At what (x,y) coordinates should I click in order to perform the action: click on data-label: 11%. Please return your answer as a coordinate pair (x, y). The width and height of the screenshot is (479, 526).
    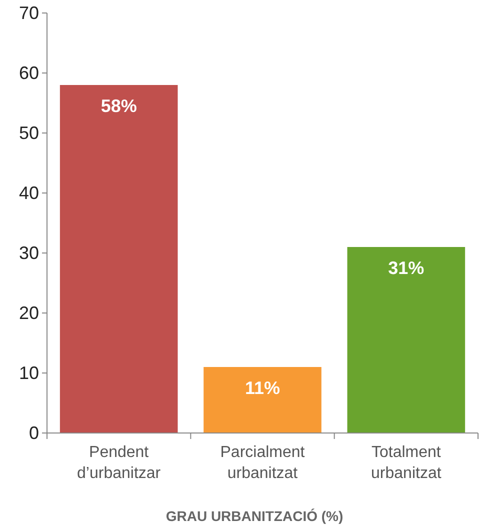
    Looking at the image, I should click on (262, 388).